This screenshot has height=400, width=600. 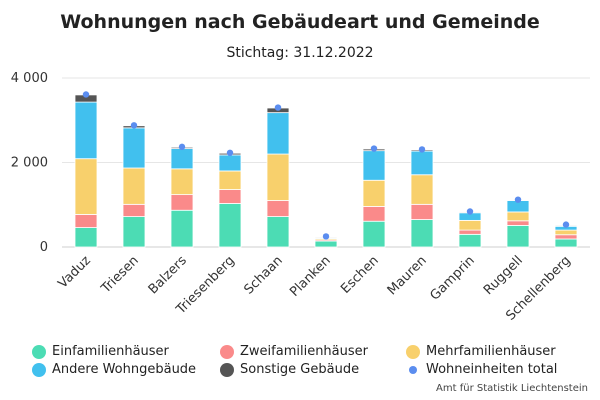 What do you see at coordinates (300, 22) in the screenshot?
I see `chart-title: Wohnungen nach Gebäudeart und Gemeinde` at bounding box center [300, 22].